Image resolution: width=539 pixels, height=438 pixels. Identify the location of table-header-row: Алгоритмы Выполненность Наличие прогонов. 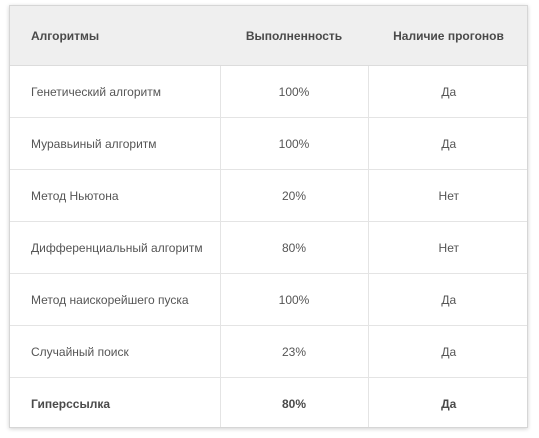
(268, 36).